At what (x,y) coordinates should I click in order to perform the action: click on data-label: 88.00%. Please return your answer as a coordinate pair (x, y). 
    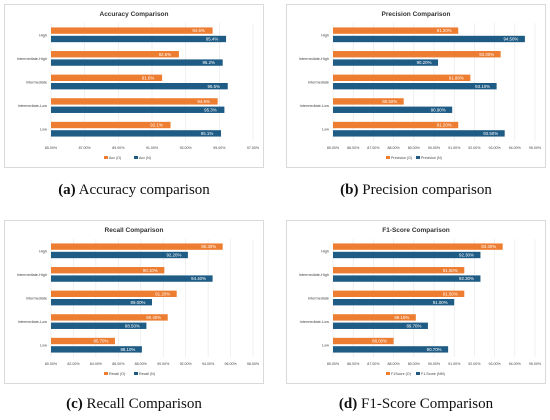
    Looking at the image, I should click on (379, 341).